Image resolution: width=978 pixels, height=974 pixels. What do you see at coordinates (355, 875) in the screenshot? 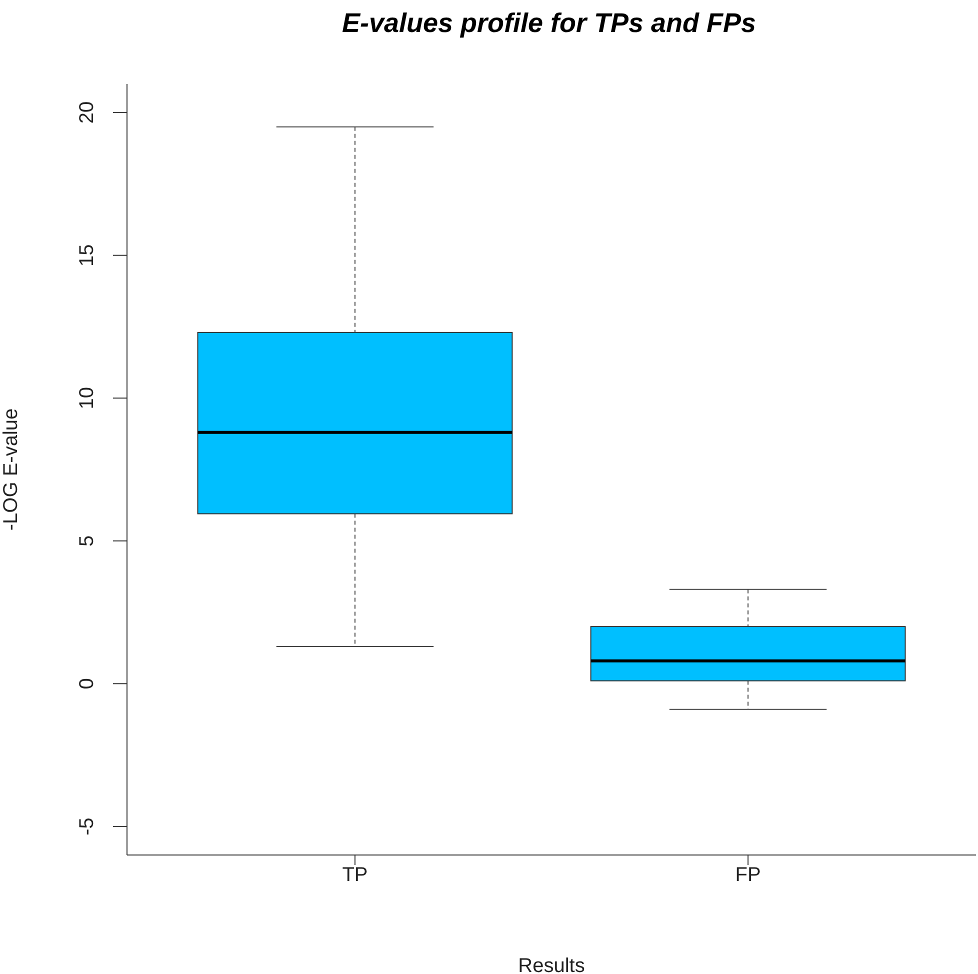
I see `x-tick-label: TP` at bounding box center [355, 875].